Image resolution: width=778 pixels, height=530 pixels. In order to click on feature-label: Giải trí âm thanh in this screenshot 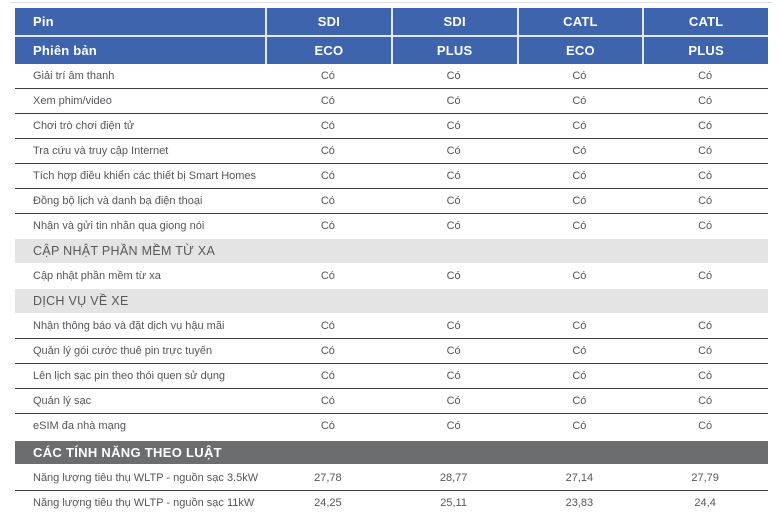, I will do `click(74, 76)`.